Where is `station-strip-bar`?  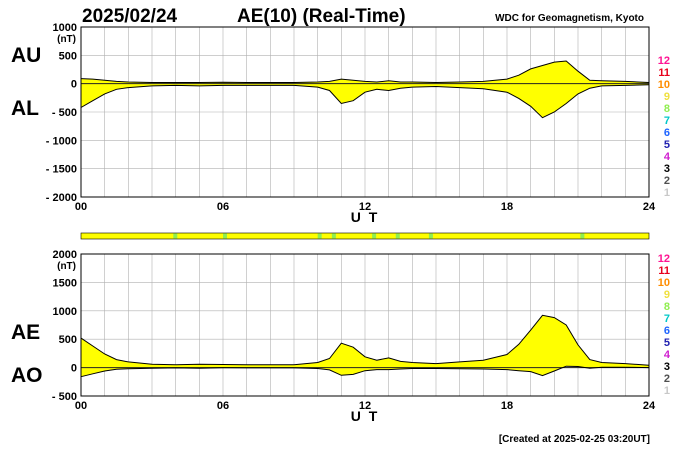
station-strip-bar is located at coordinates (365, 236).